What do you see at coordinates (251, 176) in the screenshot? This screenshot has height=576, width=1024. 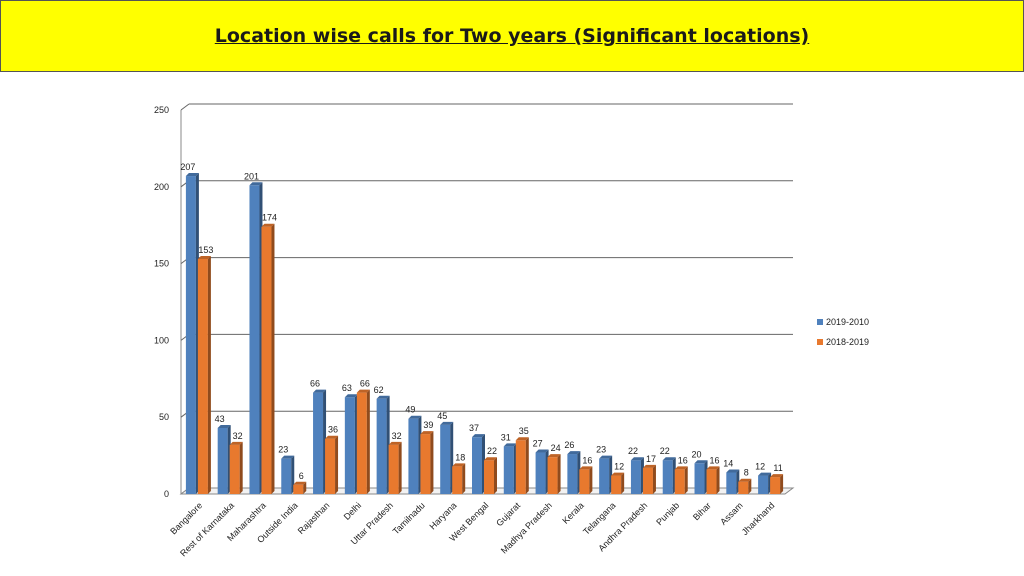 I see `data-label: 201` at bounding box center [251, 176].